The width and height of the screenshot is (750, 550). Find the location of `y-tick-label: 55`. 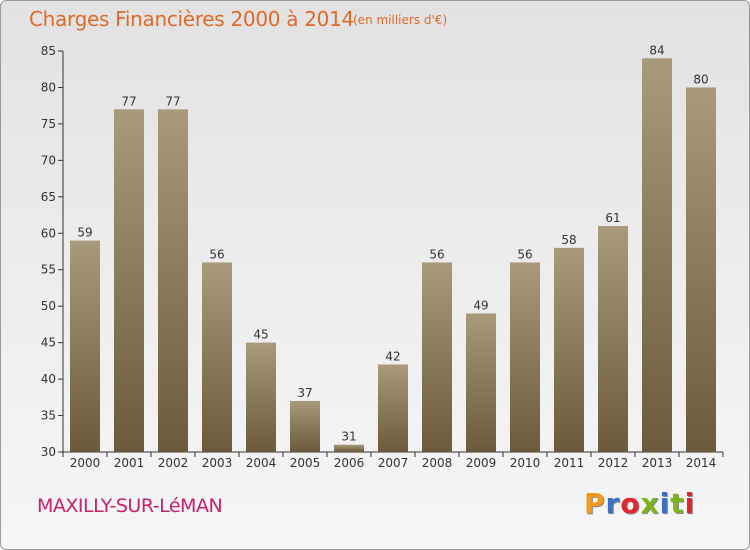

y-tick-label: 55 is located at coordinates (48, 270).